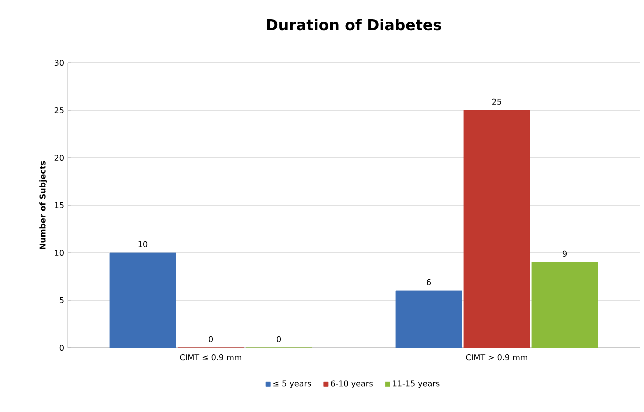 The height and width of the screenshot is (412, 644). What do you see at coordinates (497, 101) in the screenshot?
I see `data-label: 25` at bounding box center [497, 101].